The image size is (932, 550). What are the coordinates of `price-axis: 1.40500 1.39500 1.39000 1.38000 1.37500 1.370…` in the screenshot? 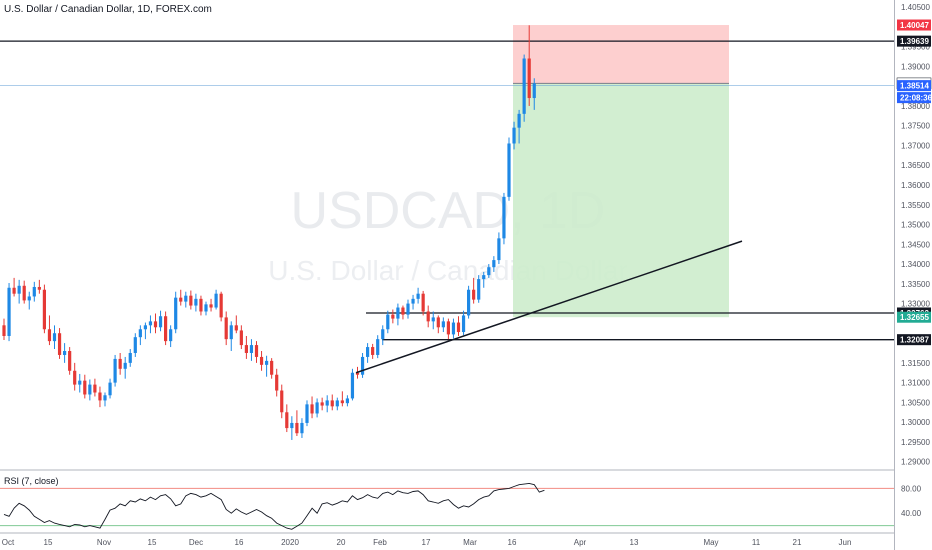 It's located at (914, 235).